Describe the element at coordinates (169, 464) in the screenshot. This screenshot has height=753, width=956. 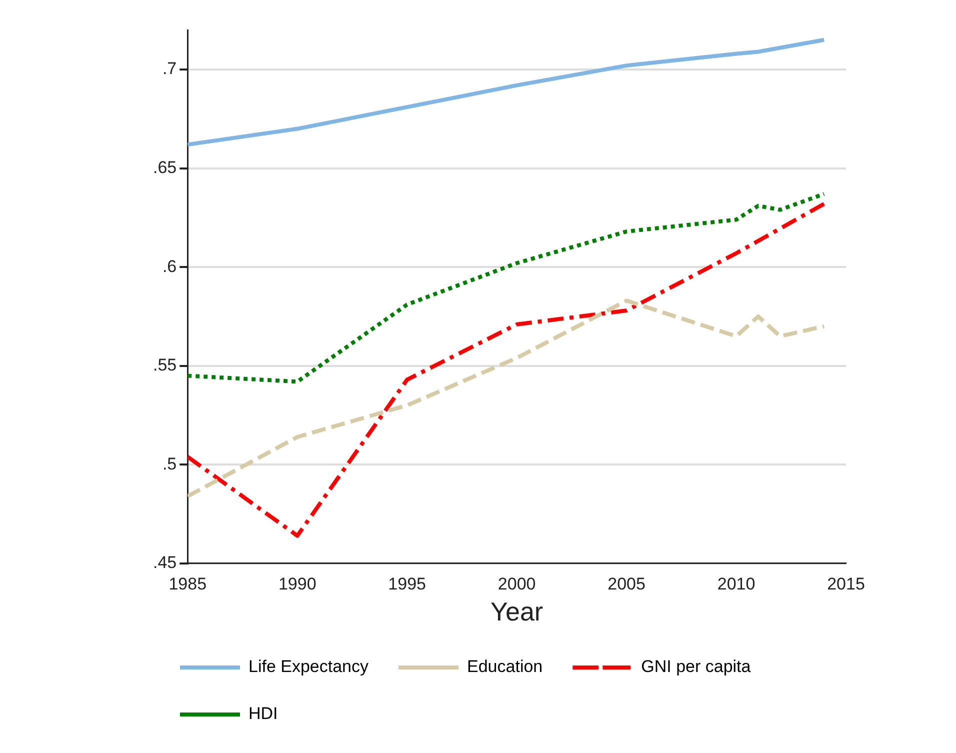
I see `y-tick-label: .5` at that location.